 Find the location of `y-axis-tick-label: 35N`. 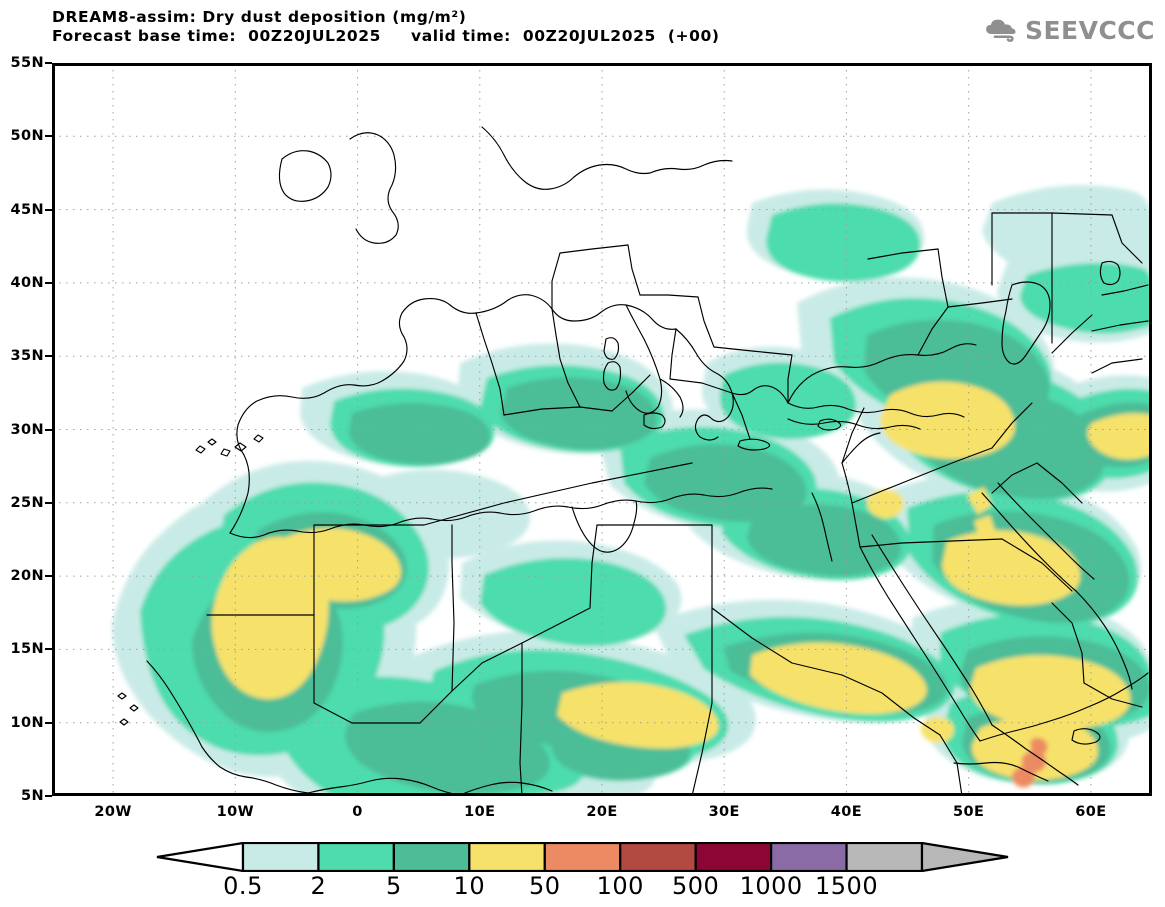

y-axis-tick-label: 35N is located at coordinates (27, 356).